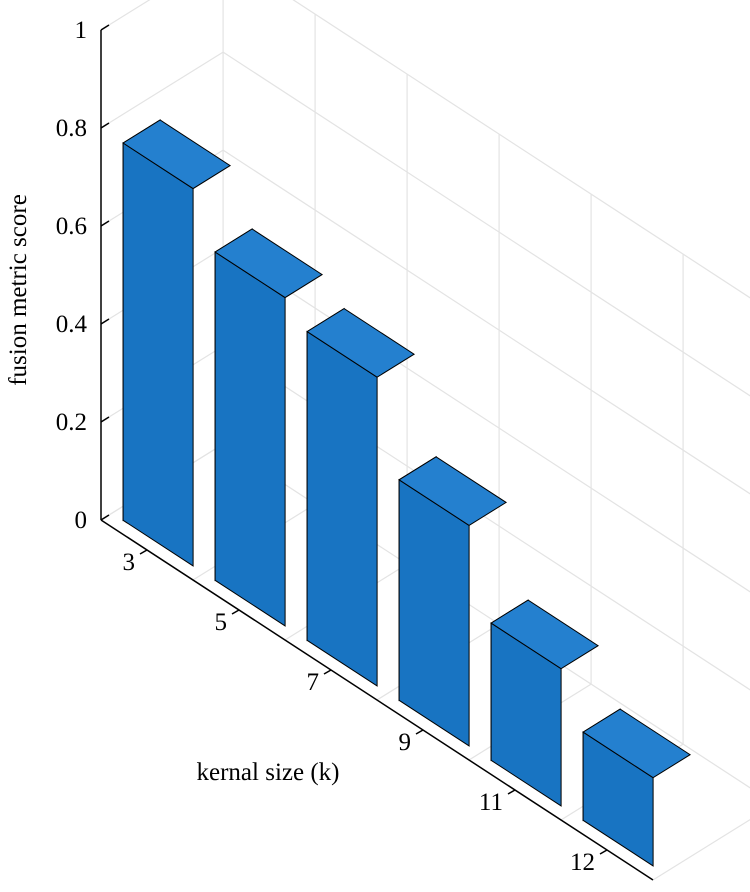 The width and height of the screenshot is (750, 892). What do you see at coordinates (221, 622) in the screenshot?
I see `x-tick-label: 5` at bounding box center [221, 622].